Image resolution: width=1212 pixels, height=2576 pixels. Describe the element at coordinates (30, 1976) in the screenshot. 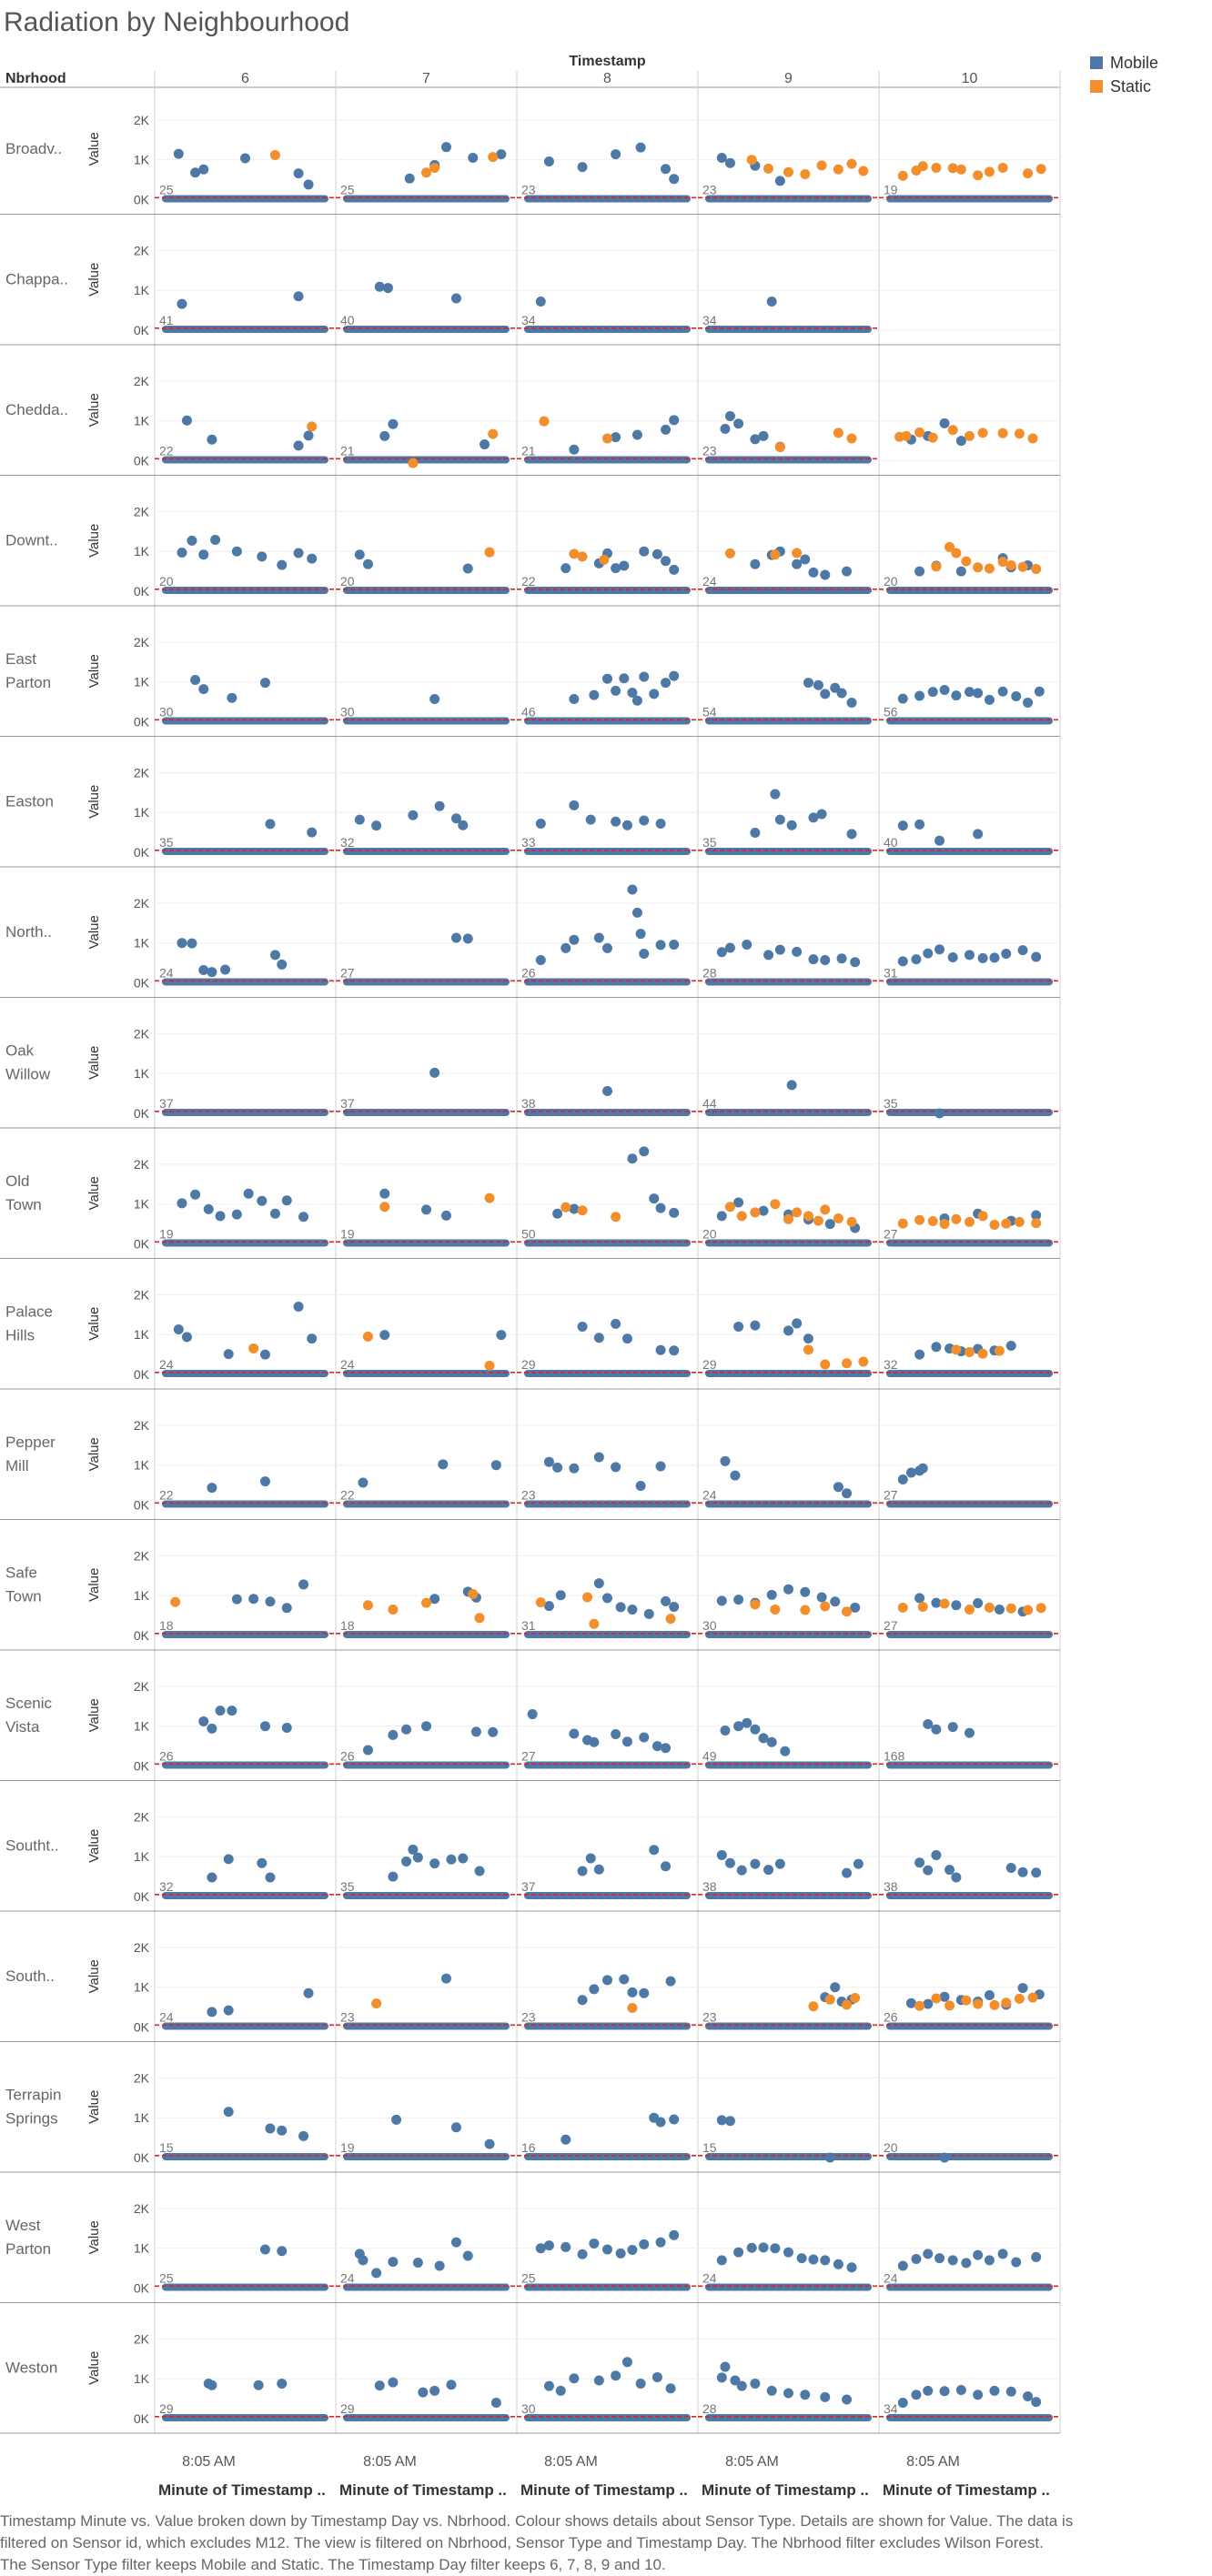

I see `nbrhood-label: South..` at that location.